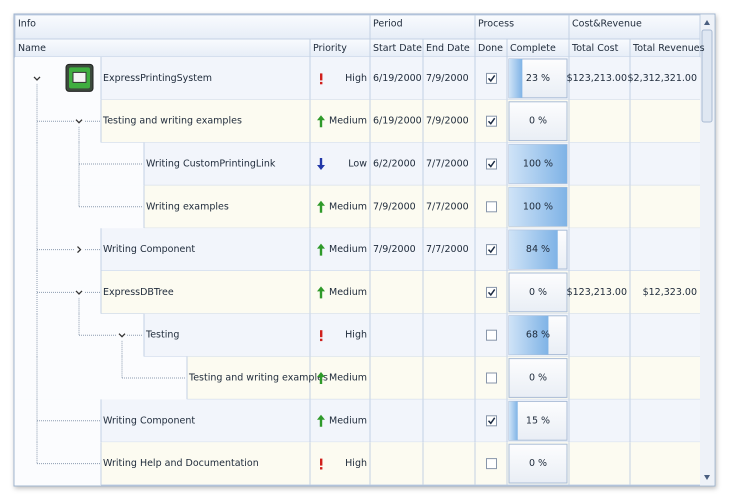  Describe the element at coordinates (538, 420) in the screenshot. I see `progress-label: 15 %` at that location.